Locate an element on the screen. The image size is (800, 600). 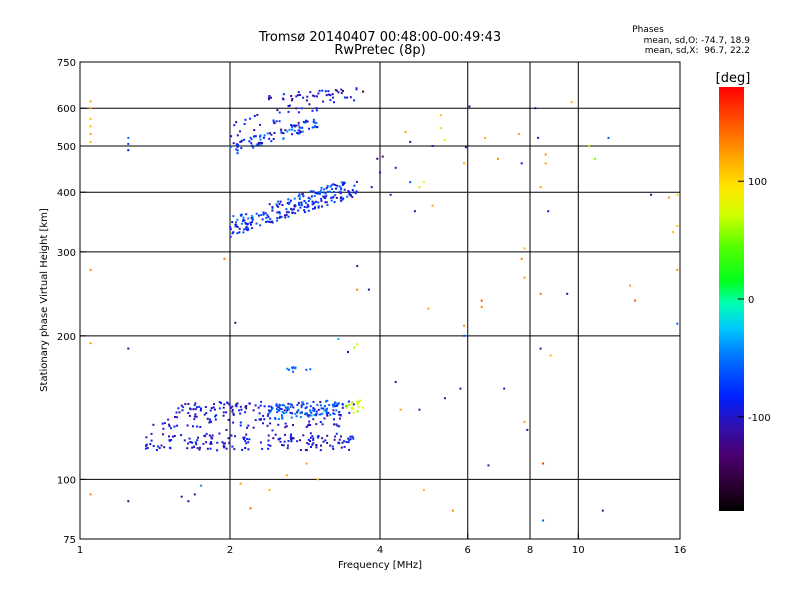
x-tick-label: 1 is located at coordinates (80, 550).